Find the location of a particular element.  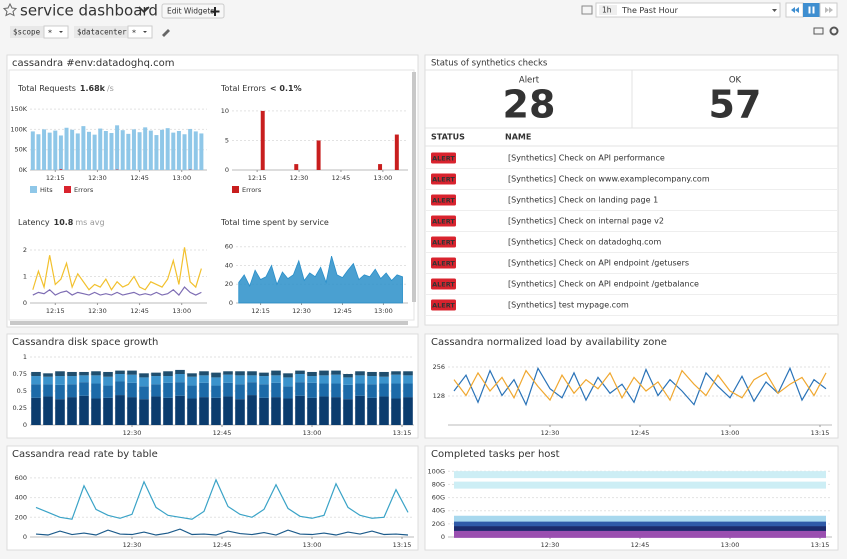

tv-icon is located at coordinates (818, 31).